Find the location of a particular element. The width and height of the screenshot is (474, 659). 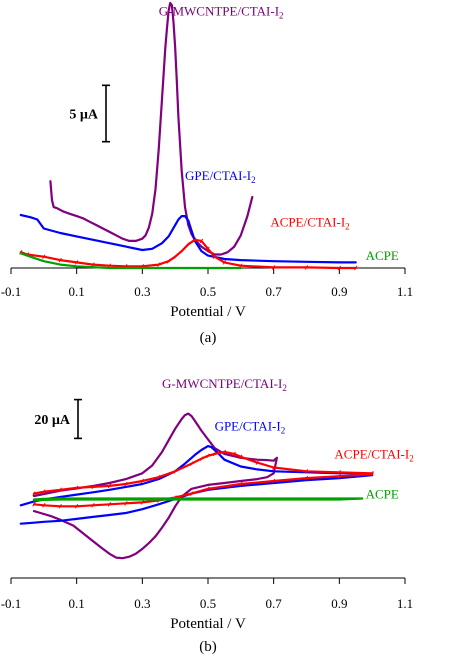

panel-label: (a) is located at coordinates (208, 338).